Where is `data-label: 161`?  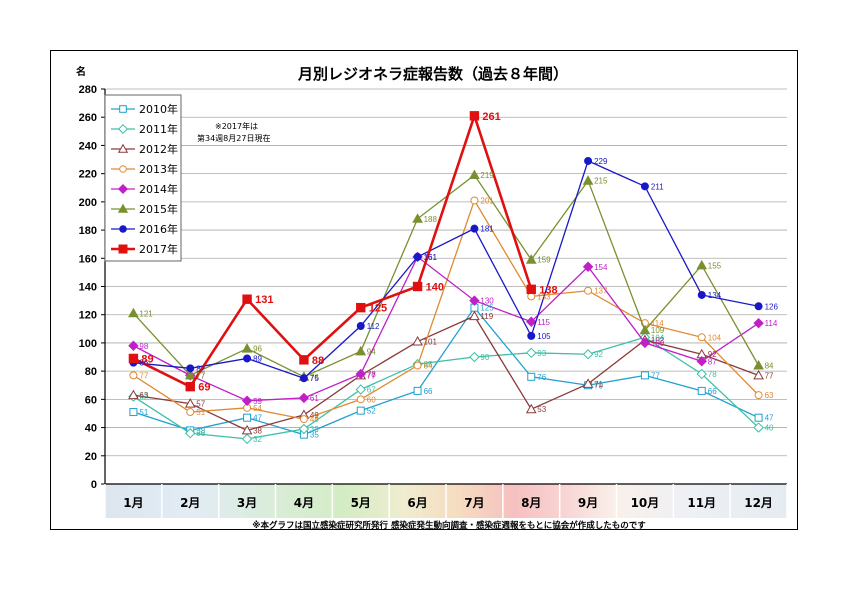 data-label: 161 is located at coordinates (431, 257).